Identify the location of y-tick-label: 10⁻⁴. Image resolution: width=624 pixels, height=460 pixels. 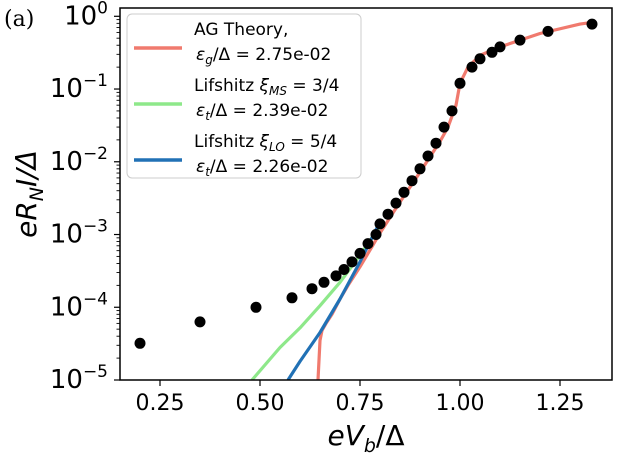
(79, 305).